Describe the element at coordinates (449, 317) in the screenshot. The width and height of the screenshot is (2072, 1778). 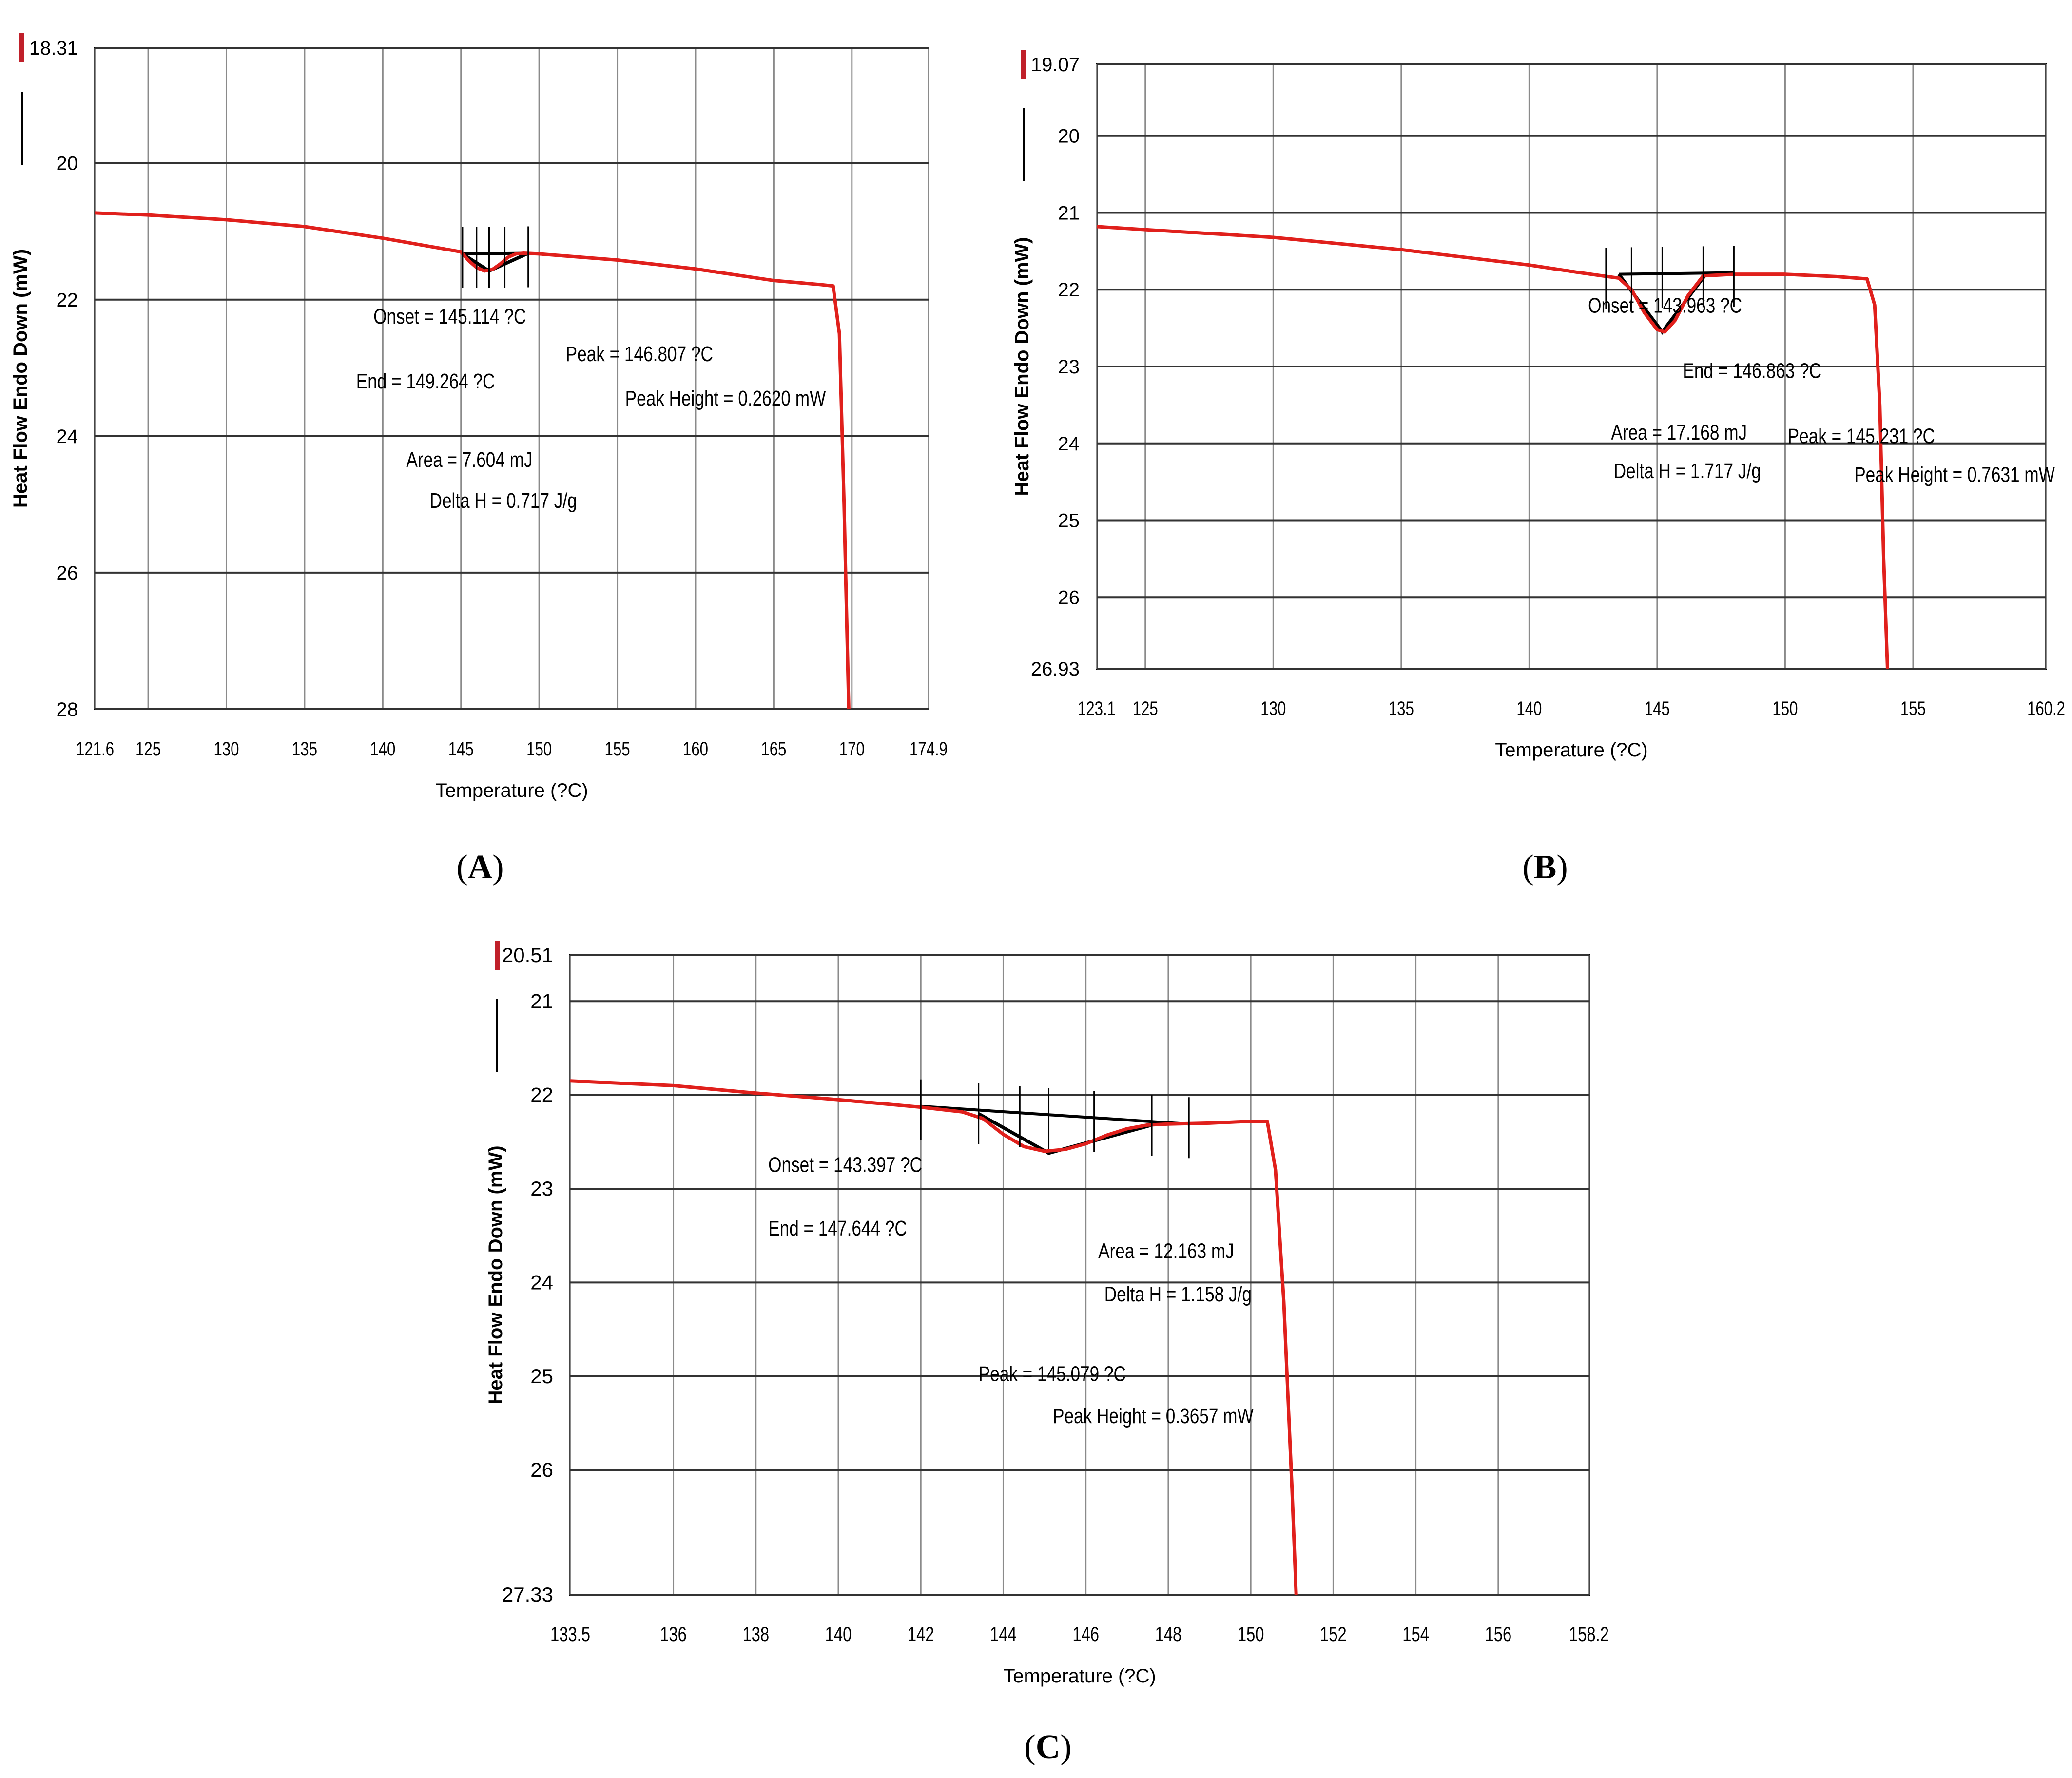
I see `annotation-a: Onset = 145.114 ?C` at that location.